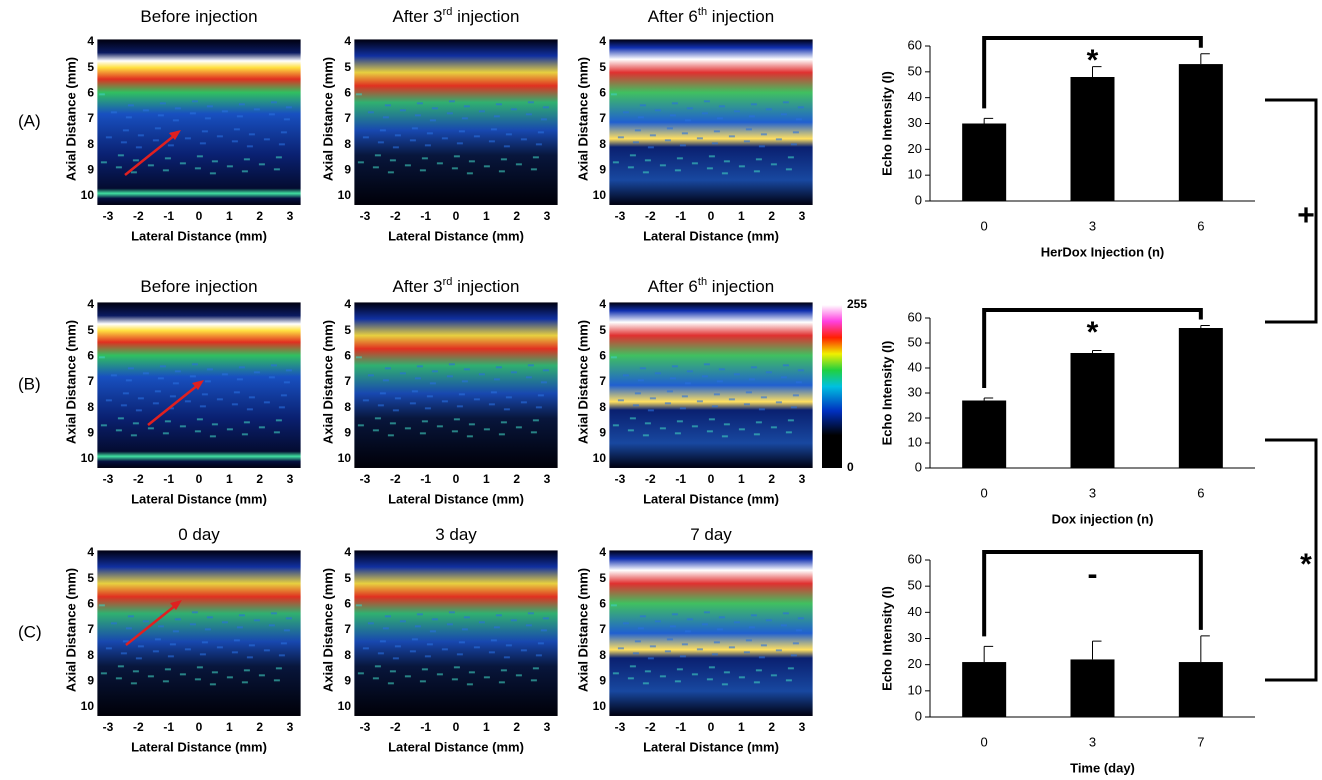  What do you see at coordinates (347, 93) in the screenshot?
I see `y-tick-label: 6` at bounding box center [347, 93].